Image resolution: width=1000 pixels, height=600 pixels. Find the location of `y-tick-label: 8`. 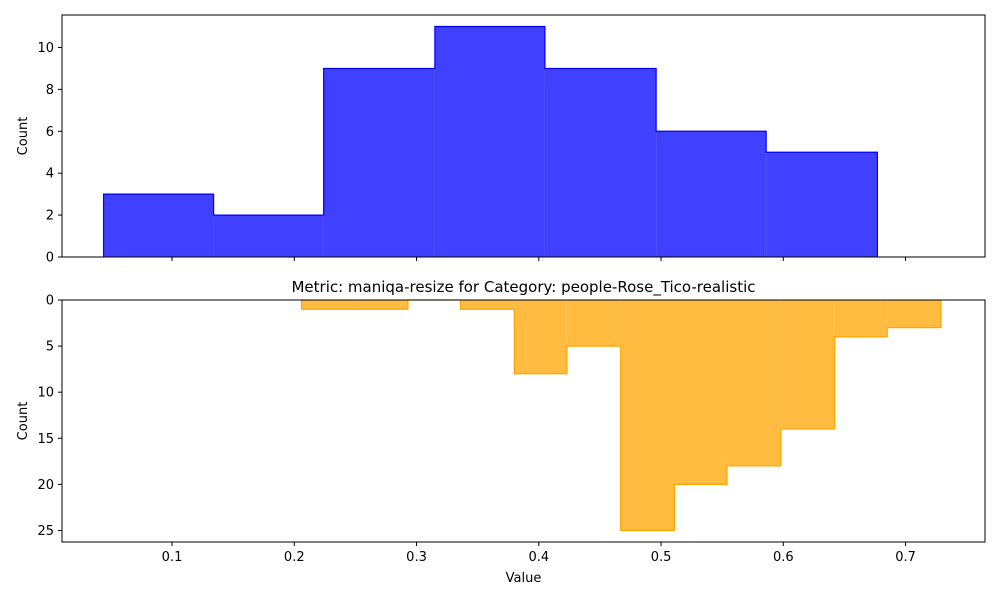

y-tick-label: 8 is located at coordinates (50, 90).